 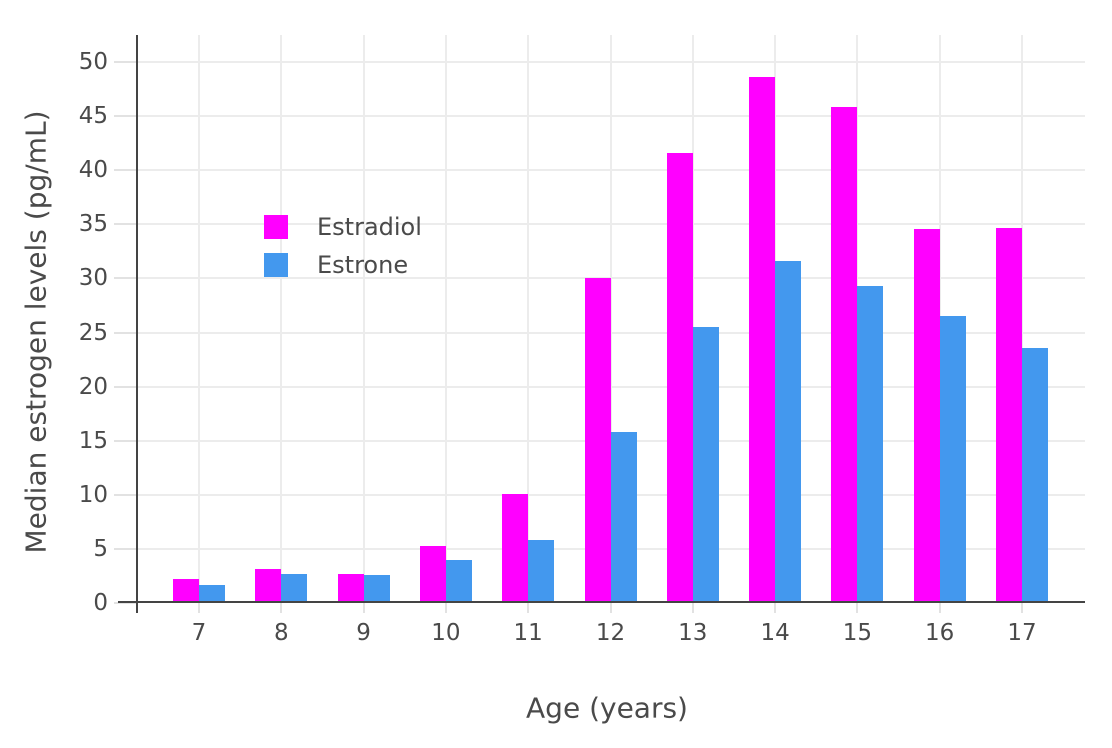 I want to click on x-tick-label: 12, so click(x=610, y=633).